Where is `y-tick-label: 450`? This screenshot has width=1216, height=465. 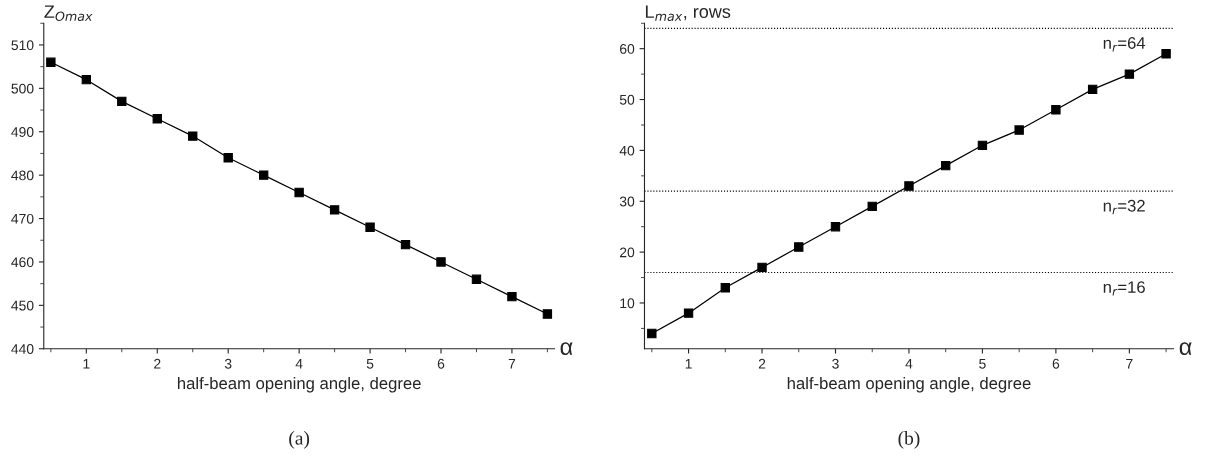 y-tick-label: 450 is located at coordinates (22, 305).